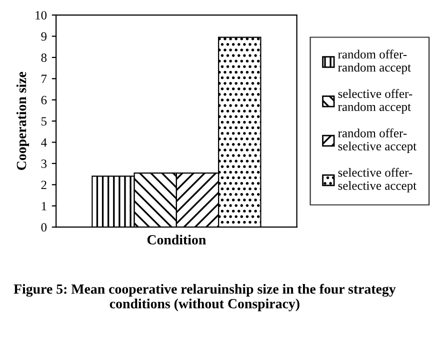 The width and height of the screenshot is (445, 342). What do you see at coordinates (44, 227) in the screenshot?
I see `y-tick-label: 0` at bounding box center [44, 227].